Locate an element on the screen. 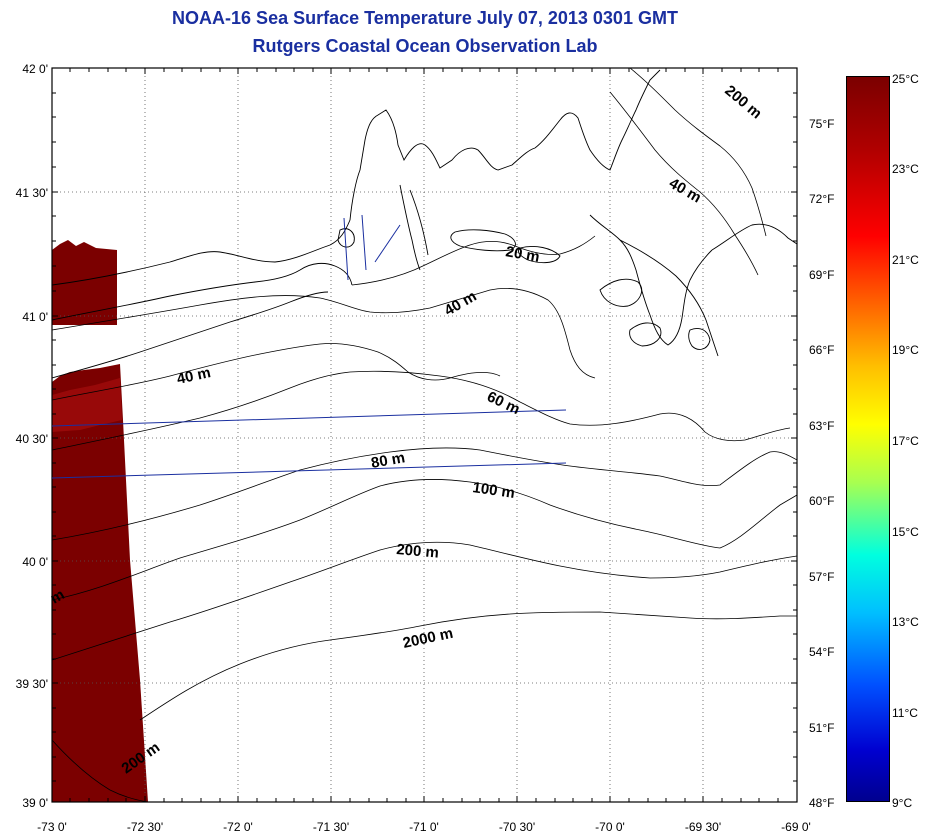  colorbar-c-11: 11°C is located at coordinates (905, 713).